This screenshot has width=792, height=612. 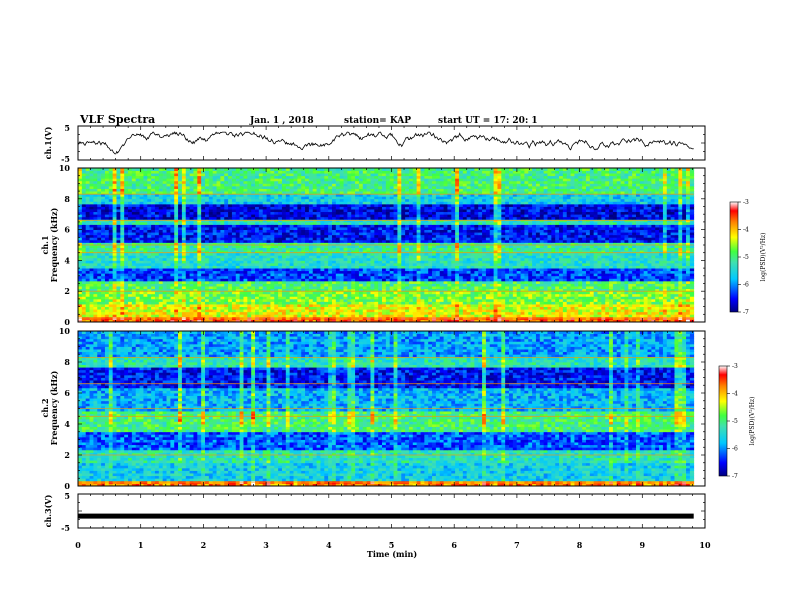 I want to click on ch2-frequency-tick-labels: 0 2 4 6 8 10, so click(x=65, y=408).